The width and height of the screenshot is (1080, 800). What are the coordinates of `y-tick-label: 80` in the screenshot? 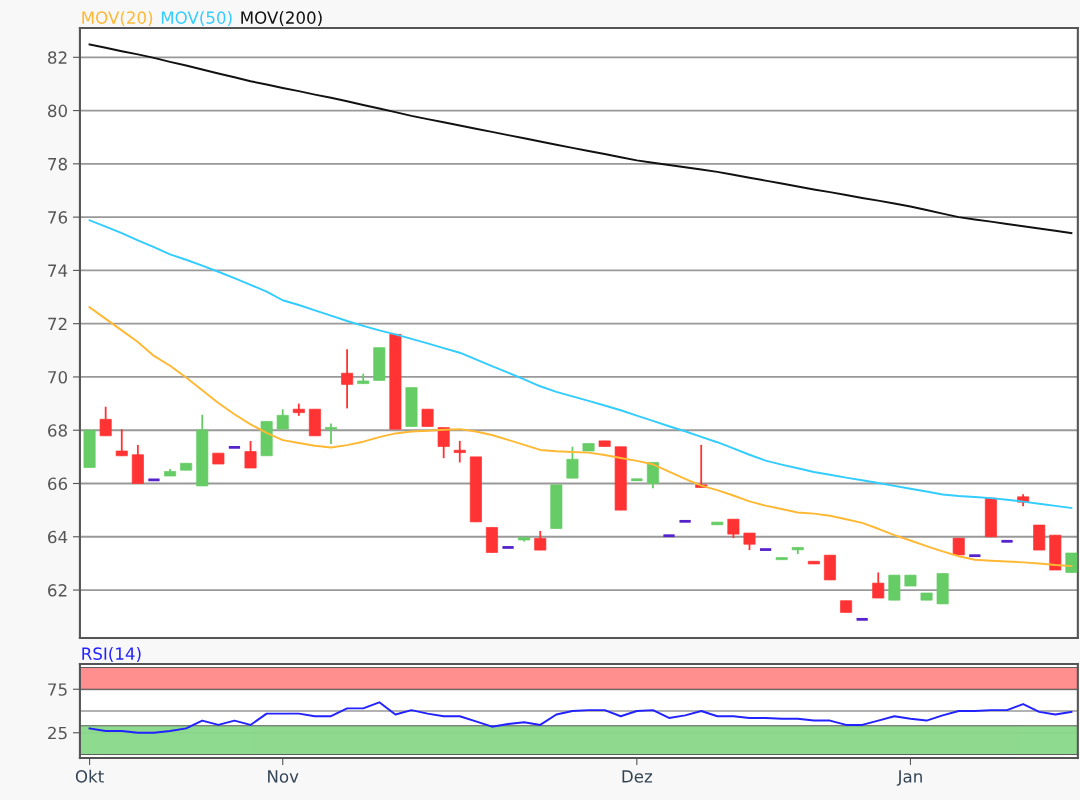 It's located at (58, 111).